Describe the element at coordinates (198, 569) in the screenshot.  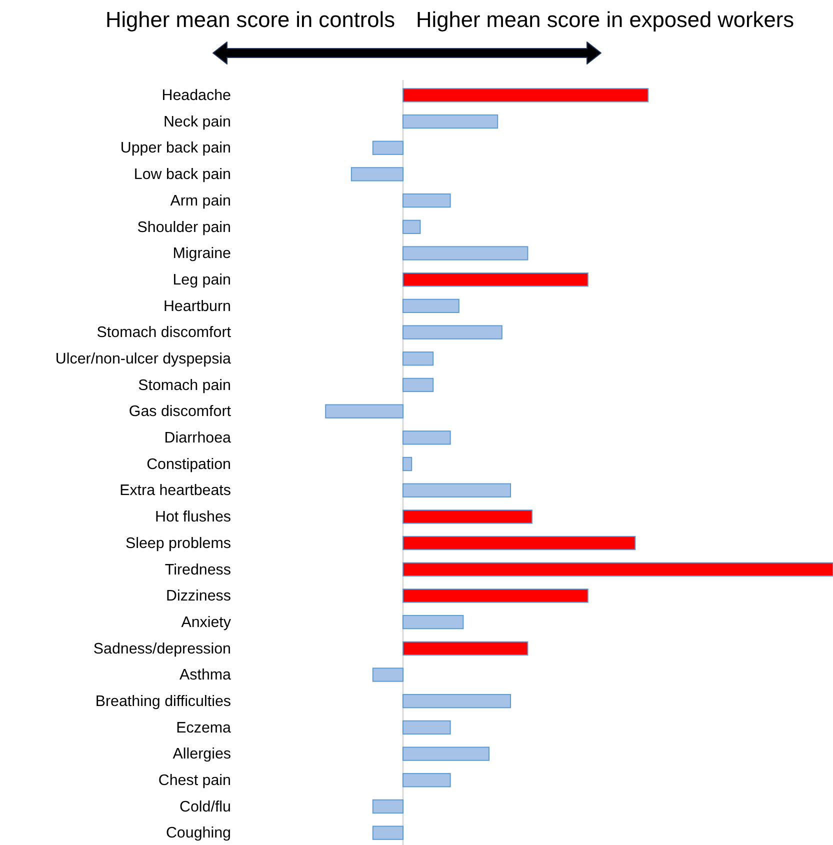
I see `y-tick-label: Tiredness` at that location.